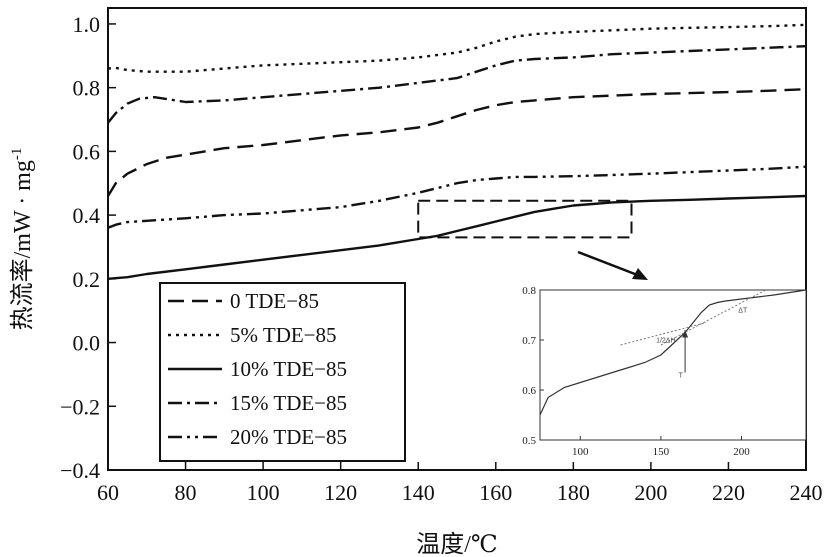  Describe the element at coordinates (661, 452) in the screenshot. I see `inset-x-tick-label: 150` at that location.